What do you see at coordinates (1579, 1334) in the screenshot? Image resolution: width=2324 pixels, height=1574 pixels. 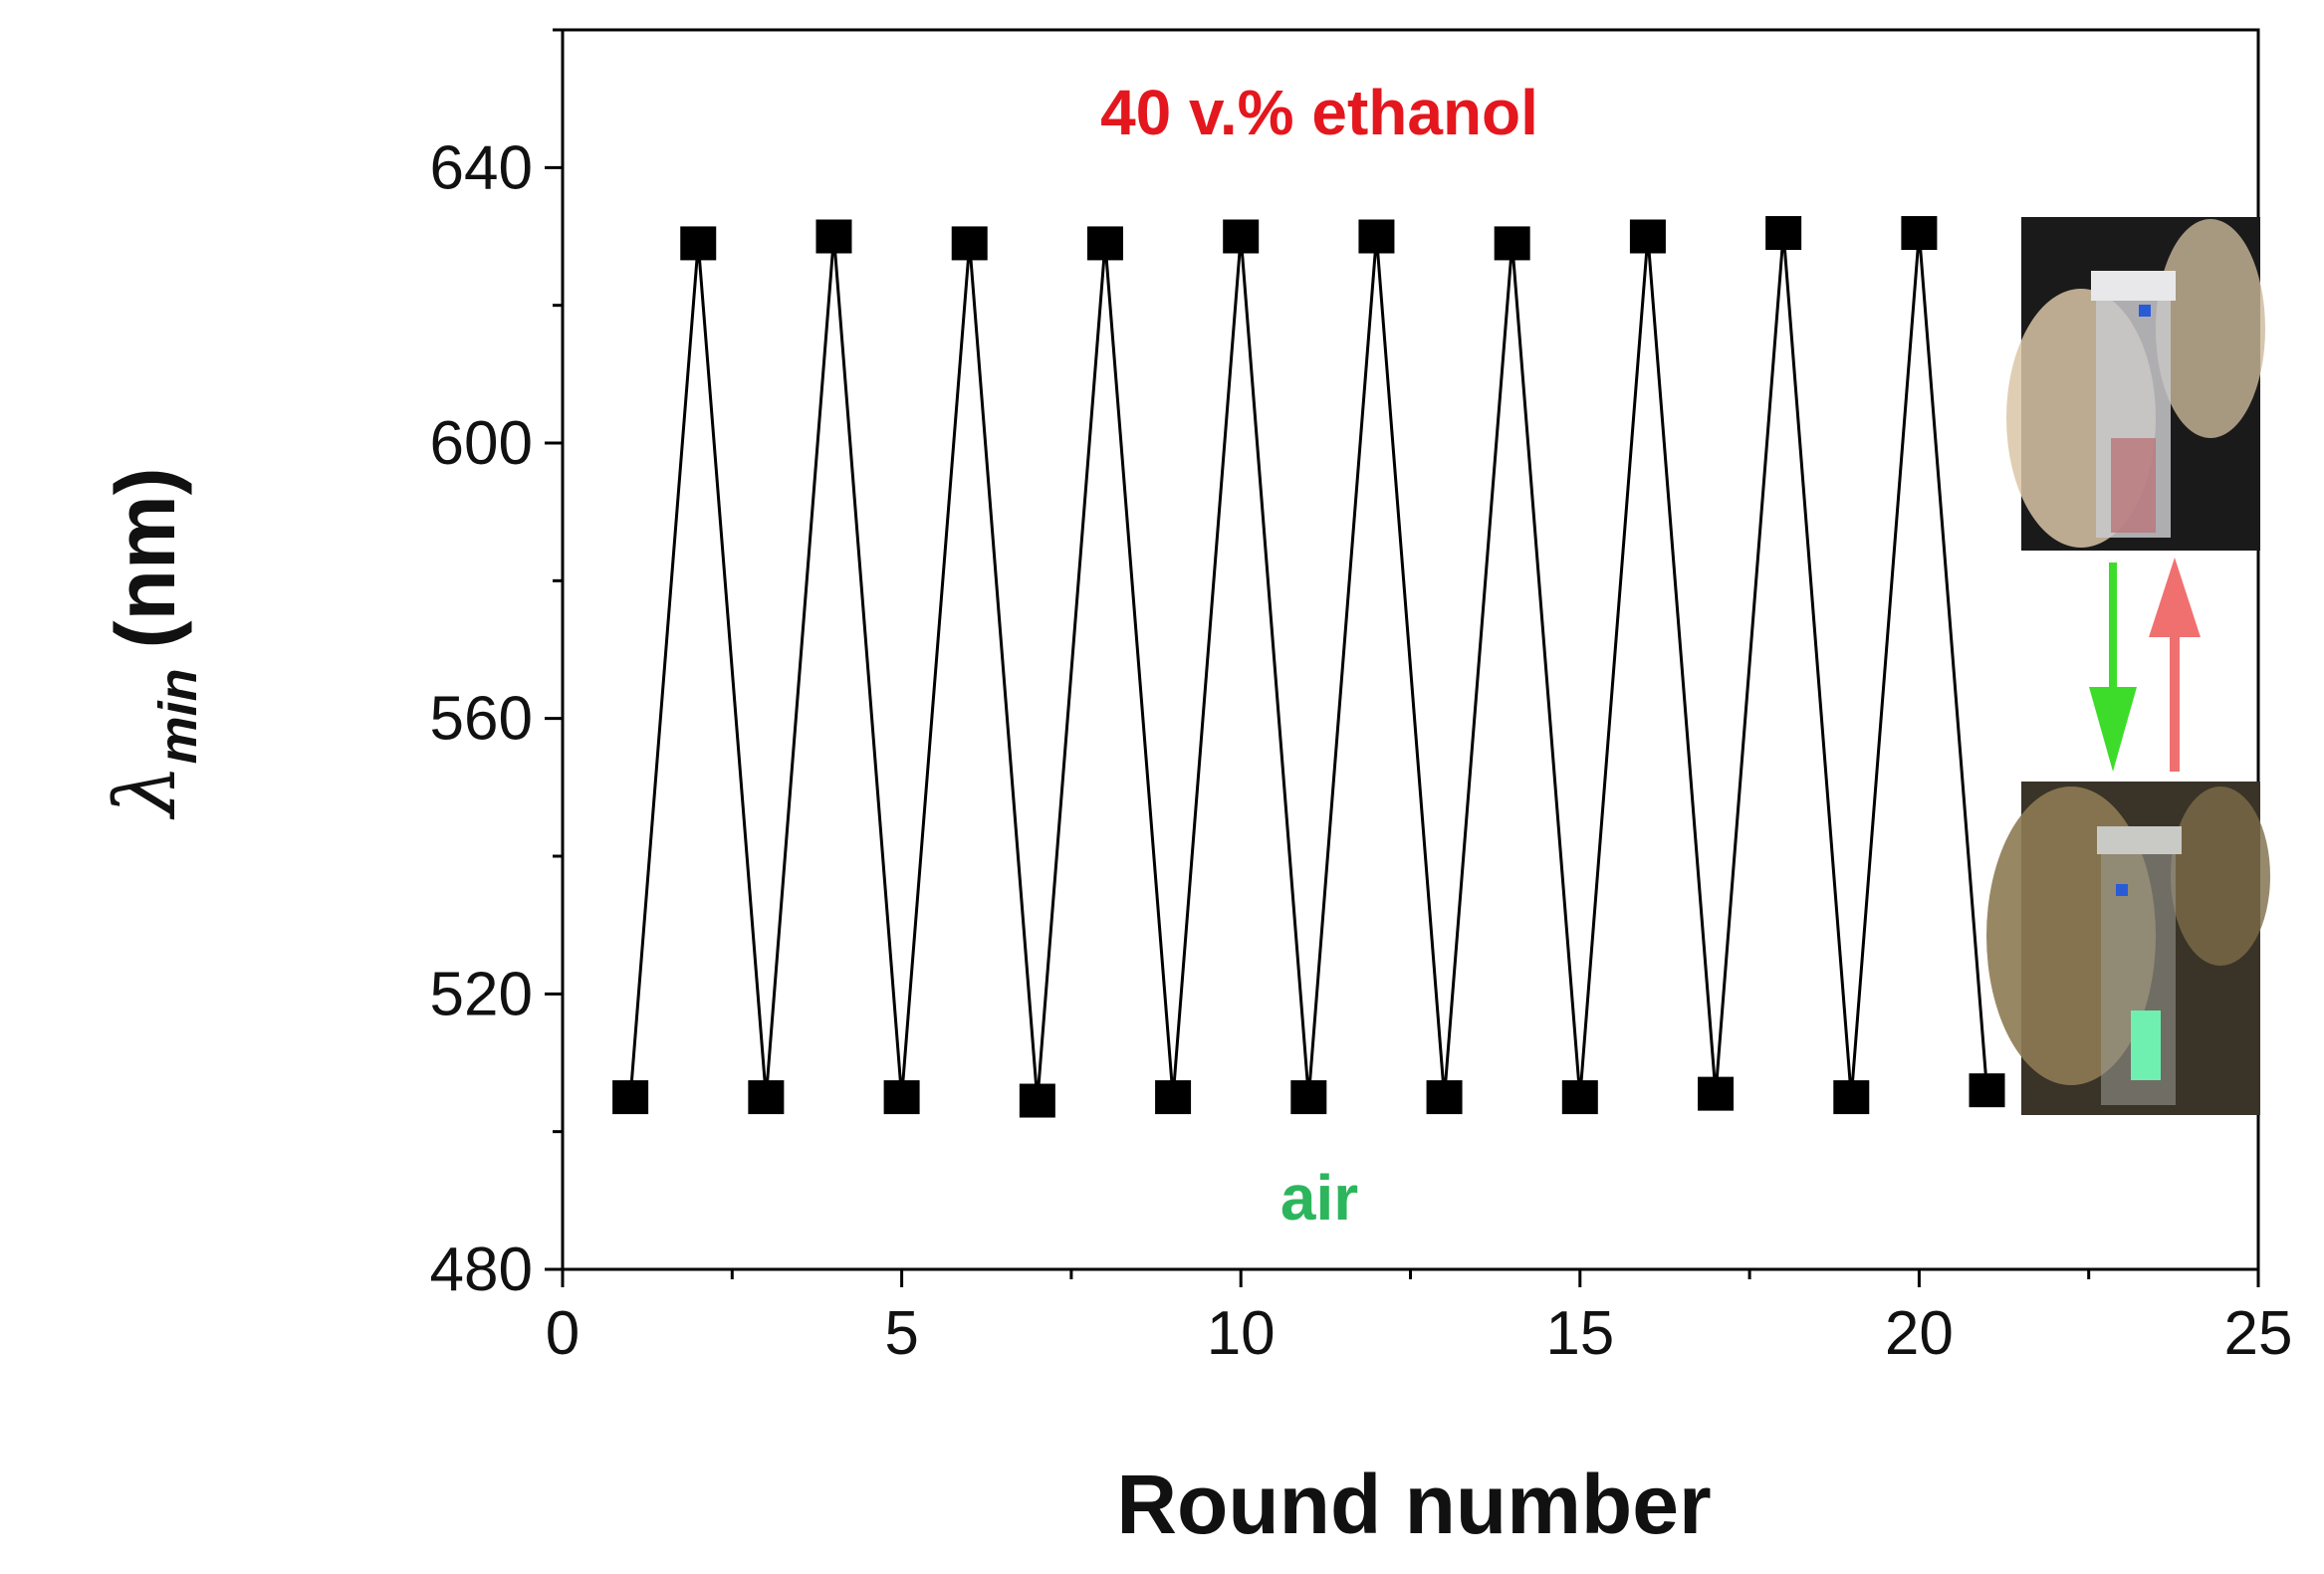 I see `x-tick-label: 15` at bounding box center [1579, 1334].